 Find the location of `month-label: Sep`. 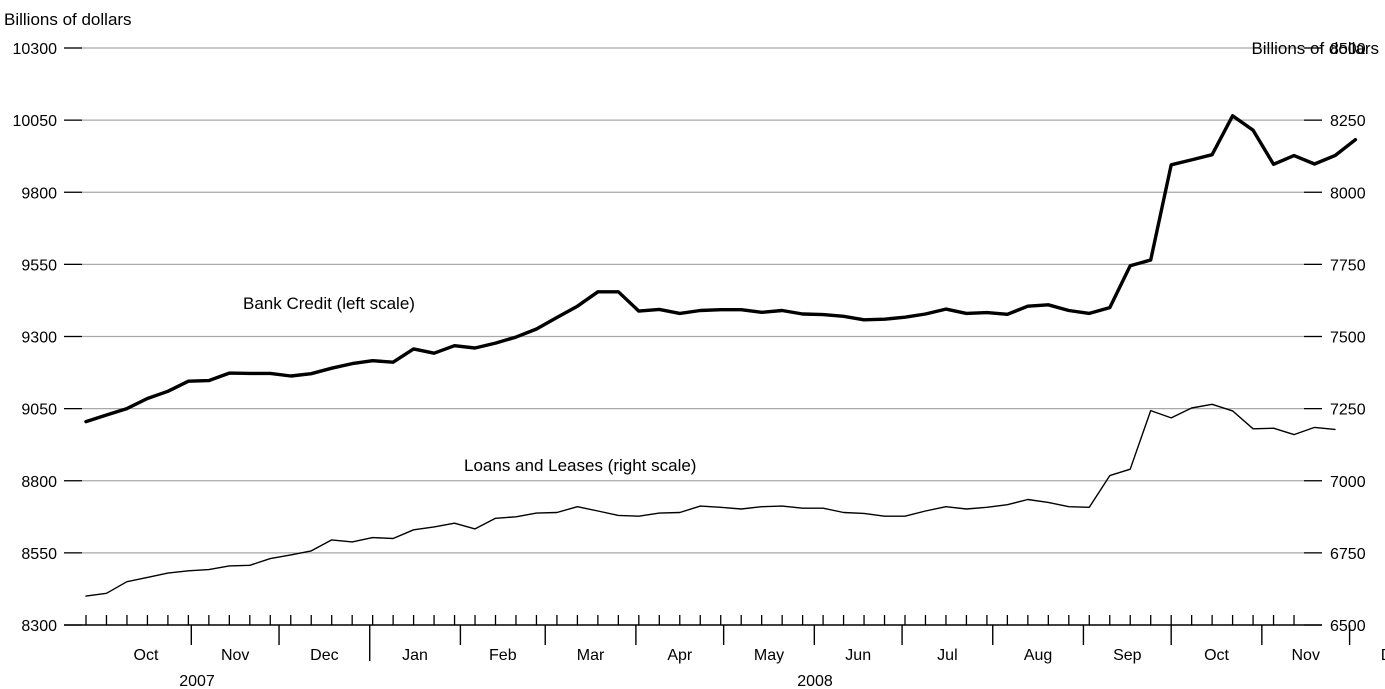

month-label: Sep is located at coordinates (1127, 655).